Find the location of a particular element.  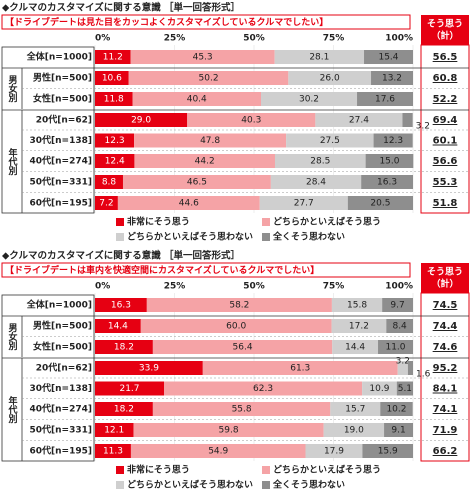

value-label: 12.3 is located at coordinates (393, 141).